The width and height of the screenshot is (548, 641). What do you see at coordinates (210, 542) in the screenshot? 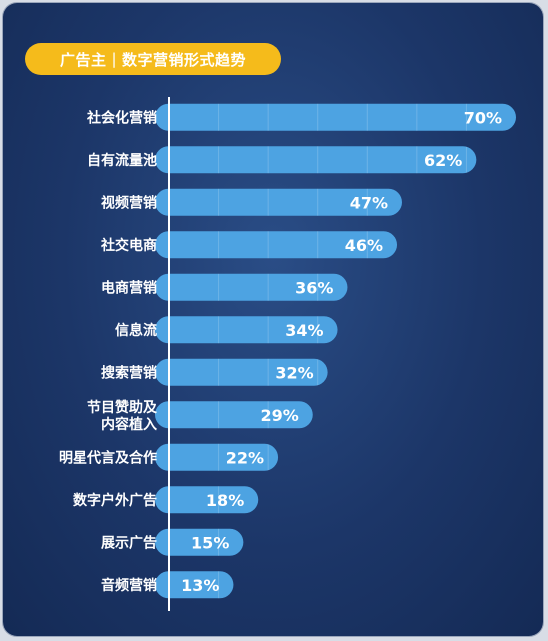
I see `data-label: 15%` at bounding box center [210, 542].